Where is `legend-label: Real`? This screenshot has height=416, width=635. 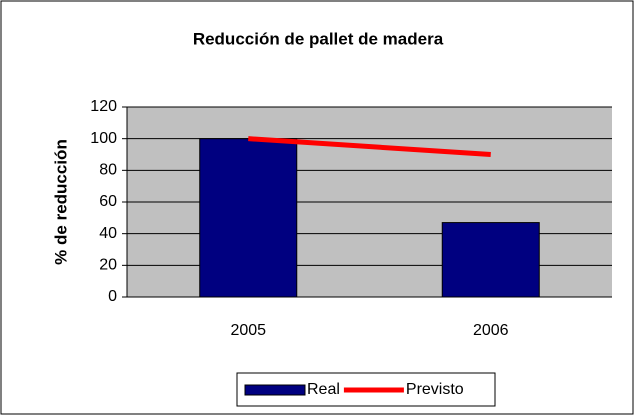 legend-label: Real is located at coordinates (323, 389).